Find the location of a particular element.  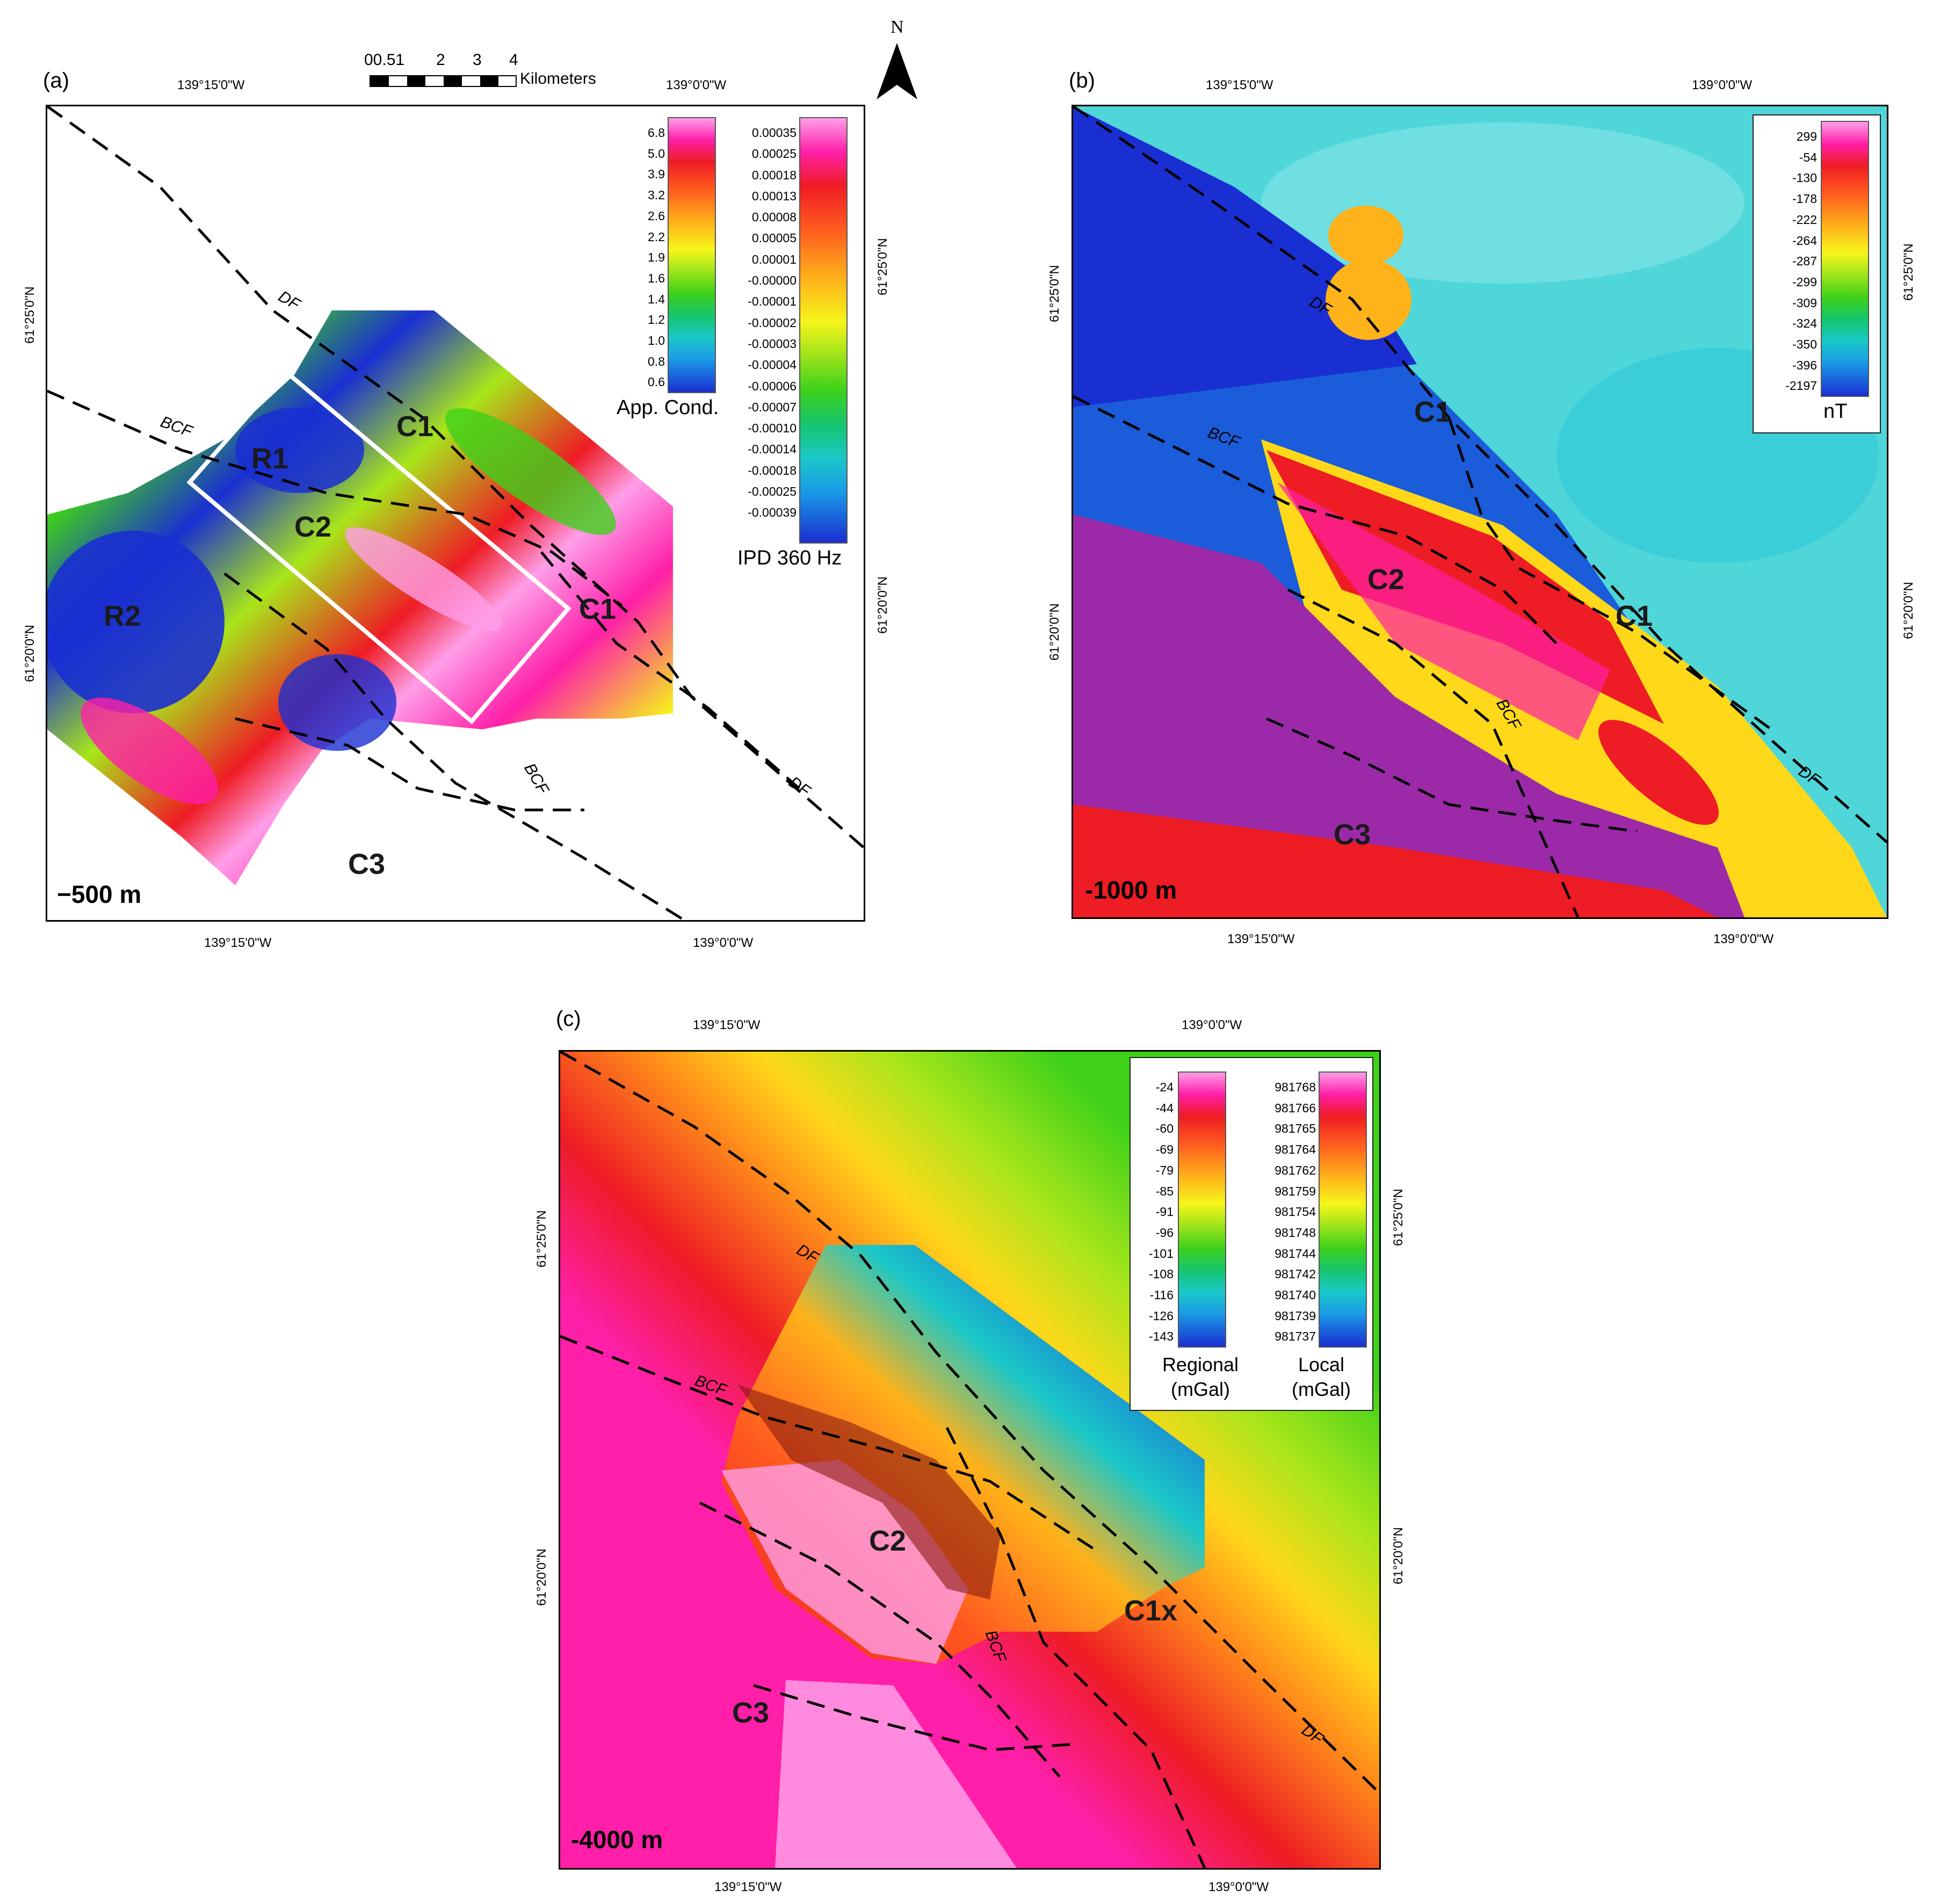

panel-a-legend-left-value-1: 5.0 is located at coordinates (657, 153).